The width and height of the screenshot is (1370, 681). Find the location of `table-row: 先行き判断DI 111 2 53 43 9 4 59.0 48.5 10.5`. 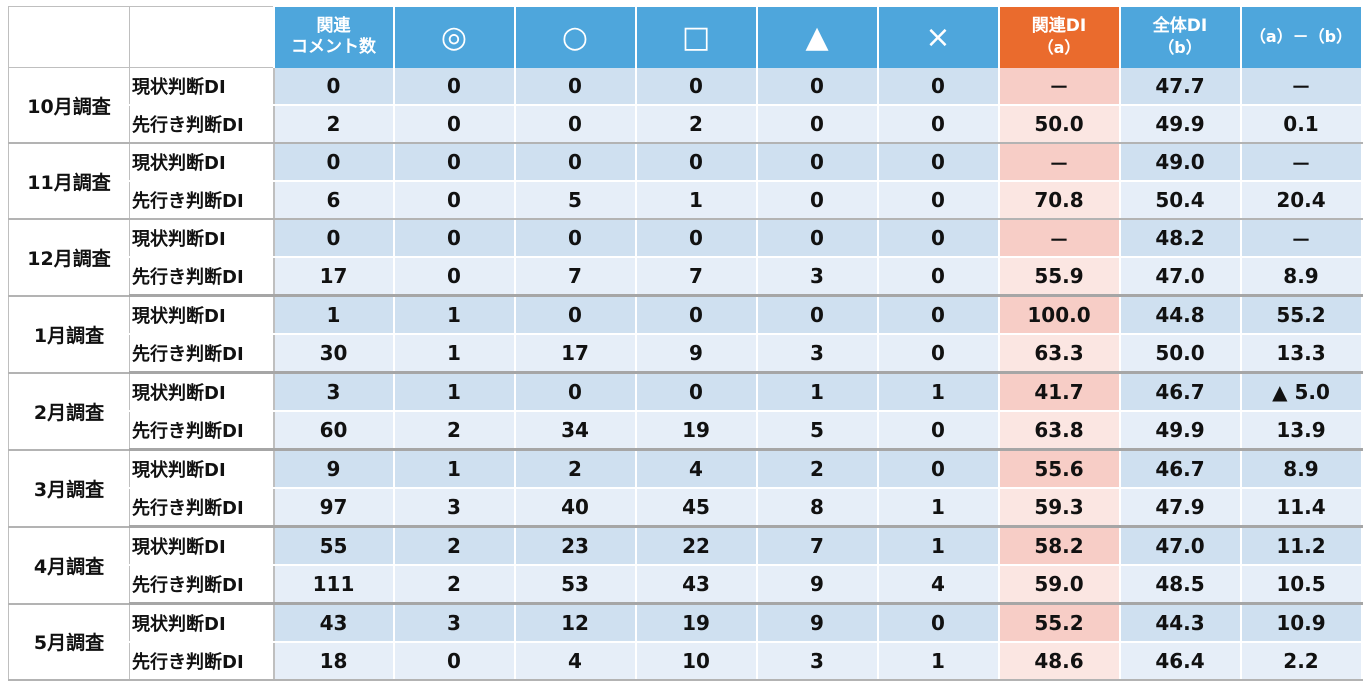

table-row: 先行き判断DI 111 2 53 43 9 4 59.0 48.5 10.5 is located at coordinates (686, 585).